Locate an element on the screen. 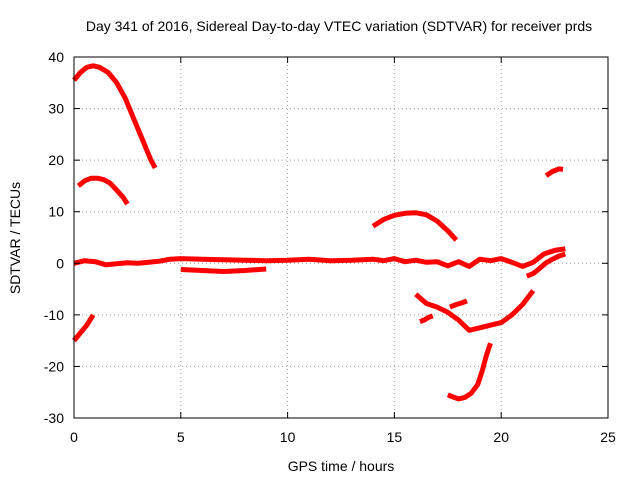 Image resolution: width=640 pixels, height=480 pixels. series-line-near-zero-dip is located at coordinates (223, 270).